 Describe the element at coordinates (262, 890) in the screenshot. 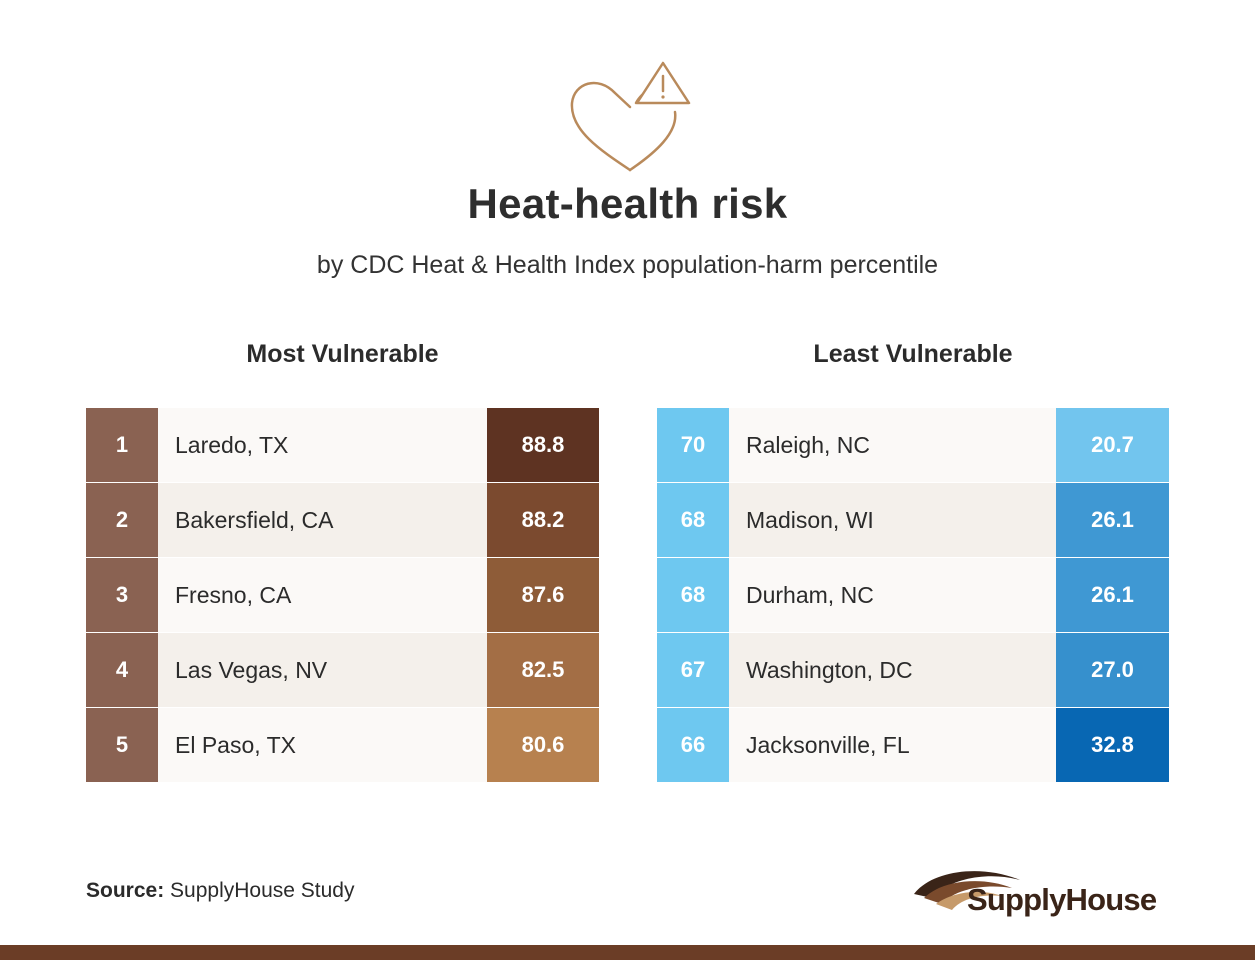

I see `source-text: SupplyHouse Study` at that location.